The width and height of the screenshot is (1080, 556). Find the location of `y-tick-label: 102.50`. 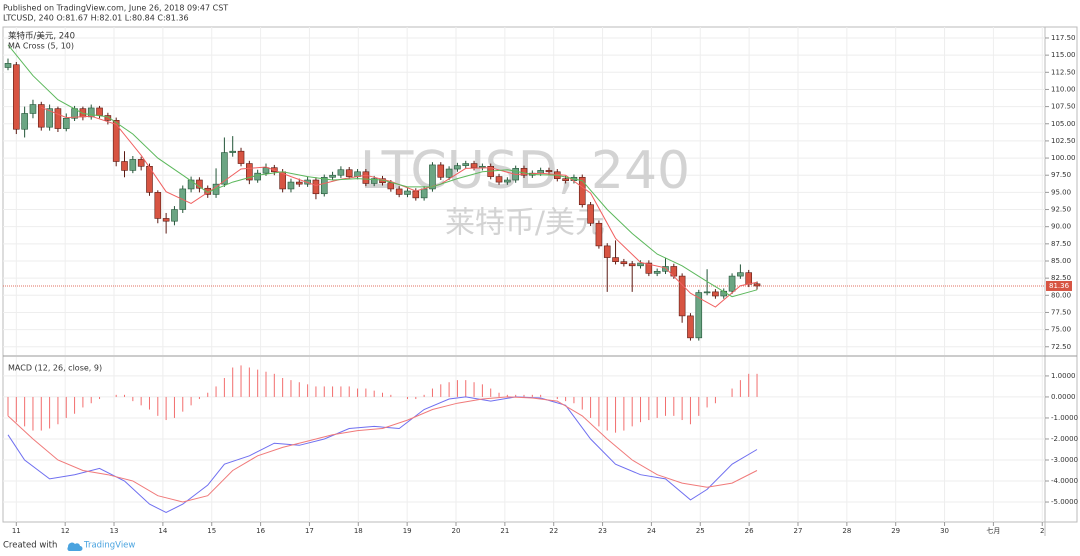

y-tick-label: 102.50 is located at coordinates (1063, 141).